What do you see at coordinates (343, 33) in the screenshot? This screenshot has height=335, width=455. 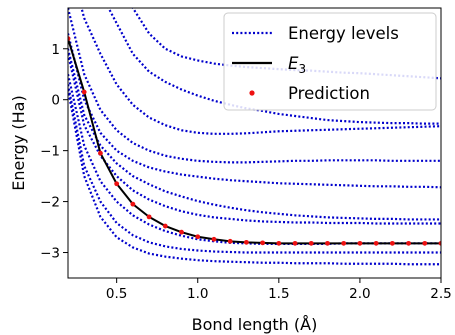 I see `legend-label-energy-levels: Energy levels` at bounding box center [343, 33].